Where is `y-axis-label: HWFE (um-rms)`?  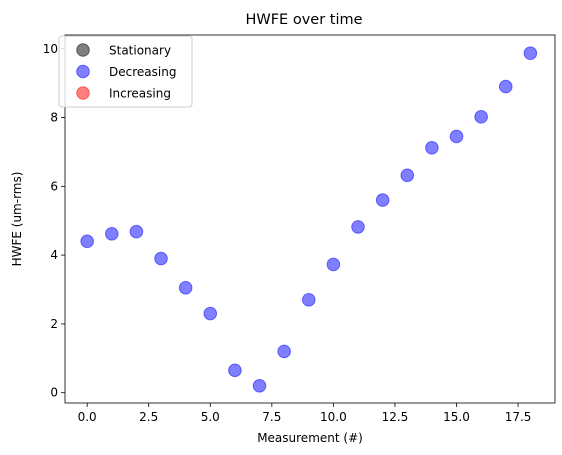
y-axis-label: HWFE (um-rms) is located at coordinates (17, 219).